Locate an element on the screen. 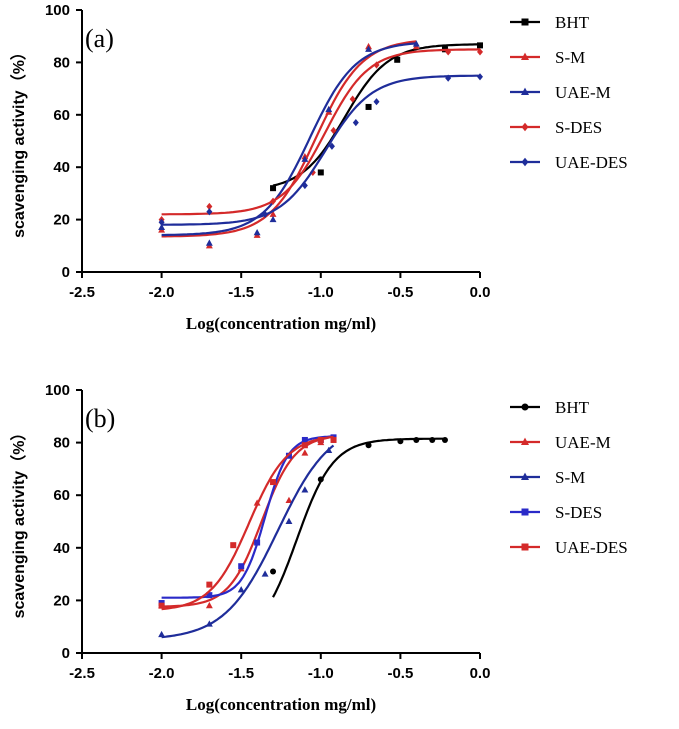  y-tick-label: 40 is located at coordinates (61, 548).